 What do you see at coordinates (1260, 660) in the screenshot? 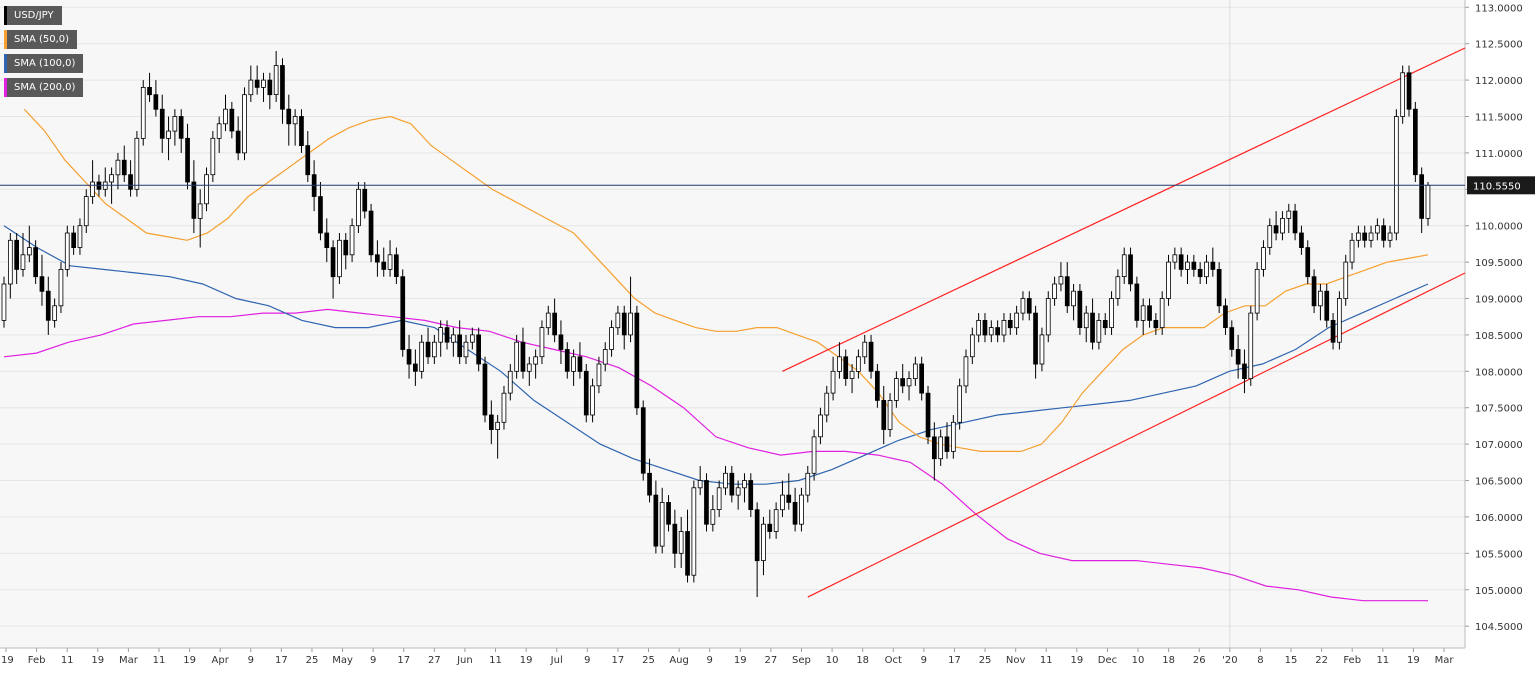
I see `x-tick-label: 8` at bounding box center [1260, 660].